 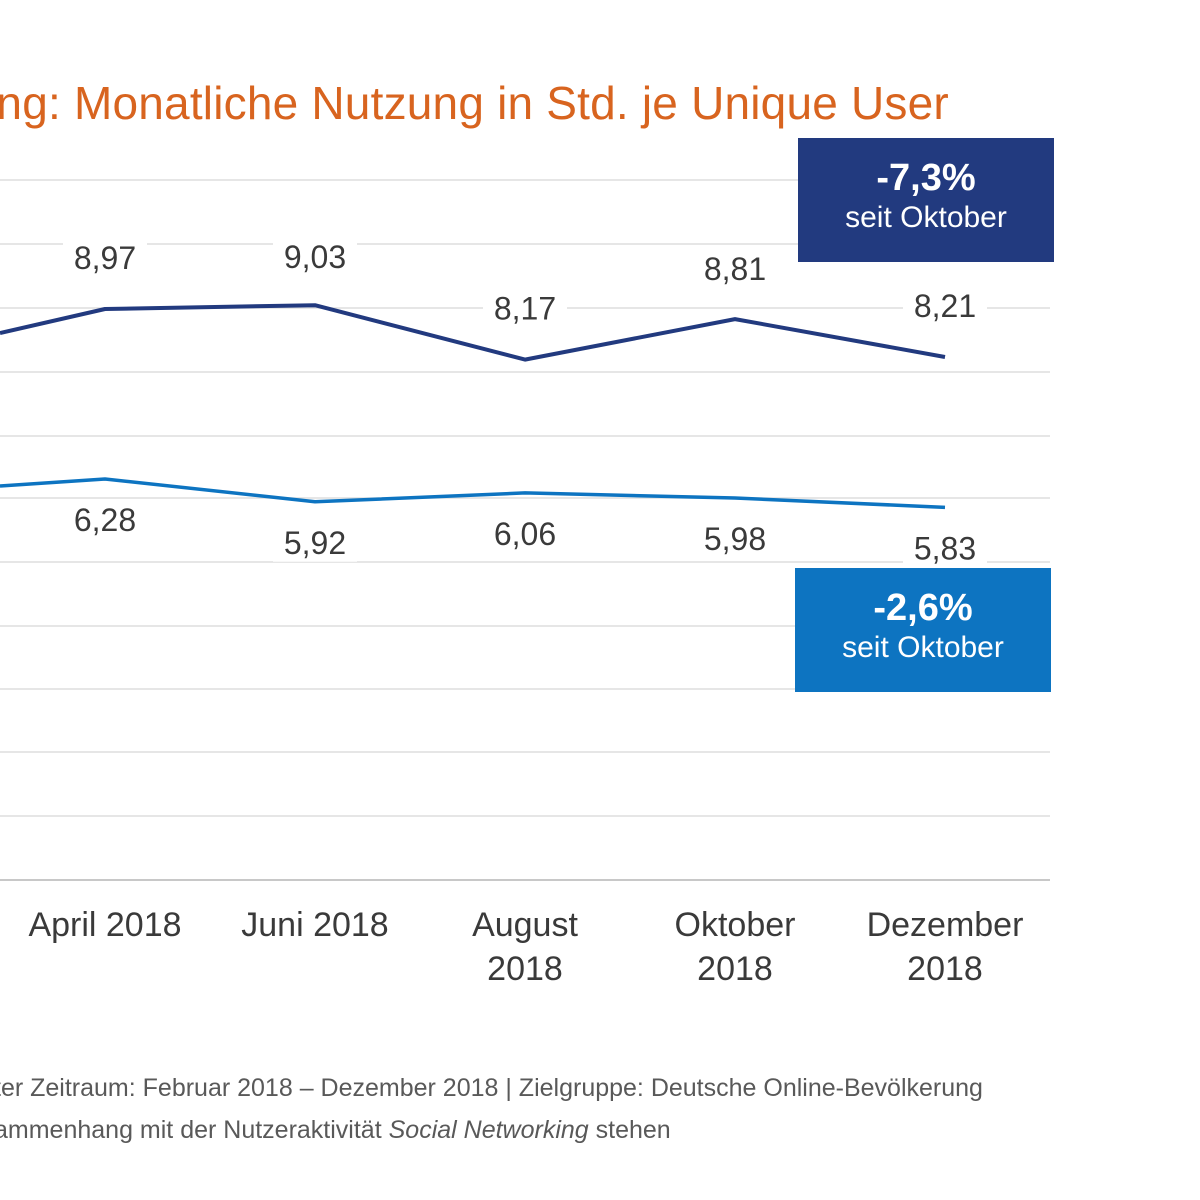 What do you see at coordinates (735, 925) in the screenshot?
I see `x-tick-label: Oktober` at bounding box center [735, 925].